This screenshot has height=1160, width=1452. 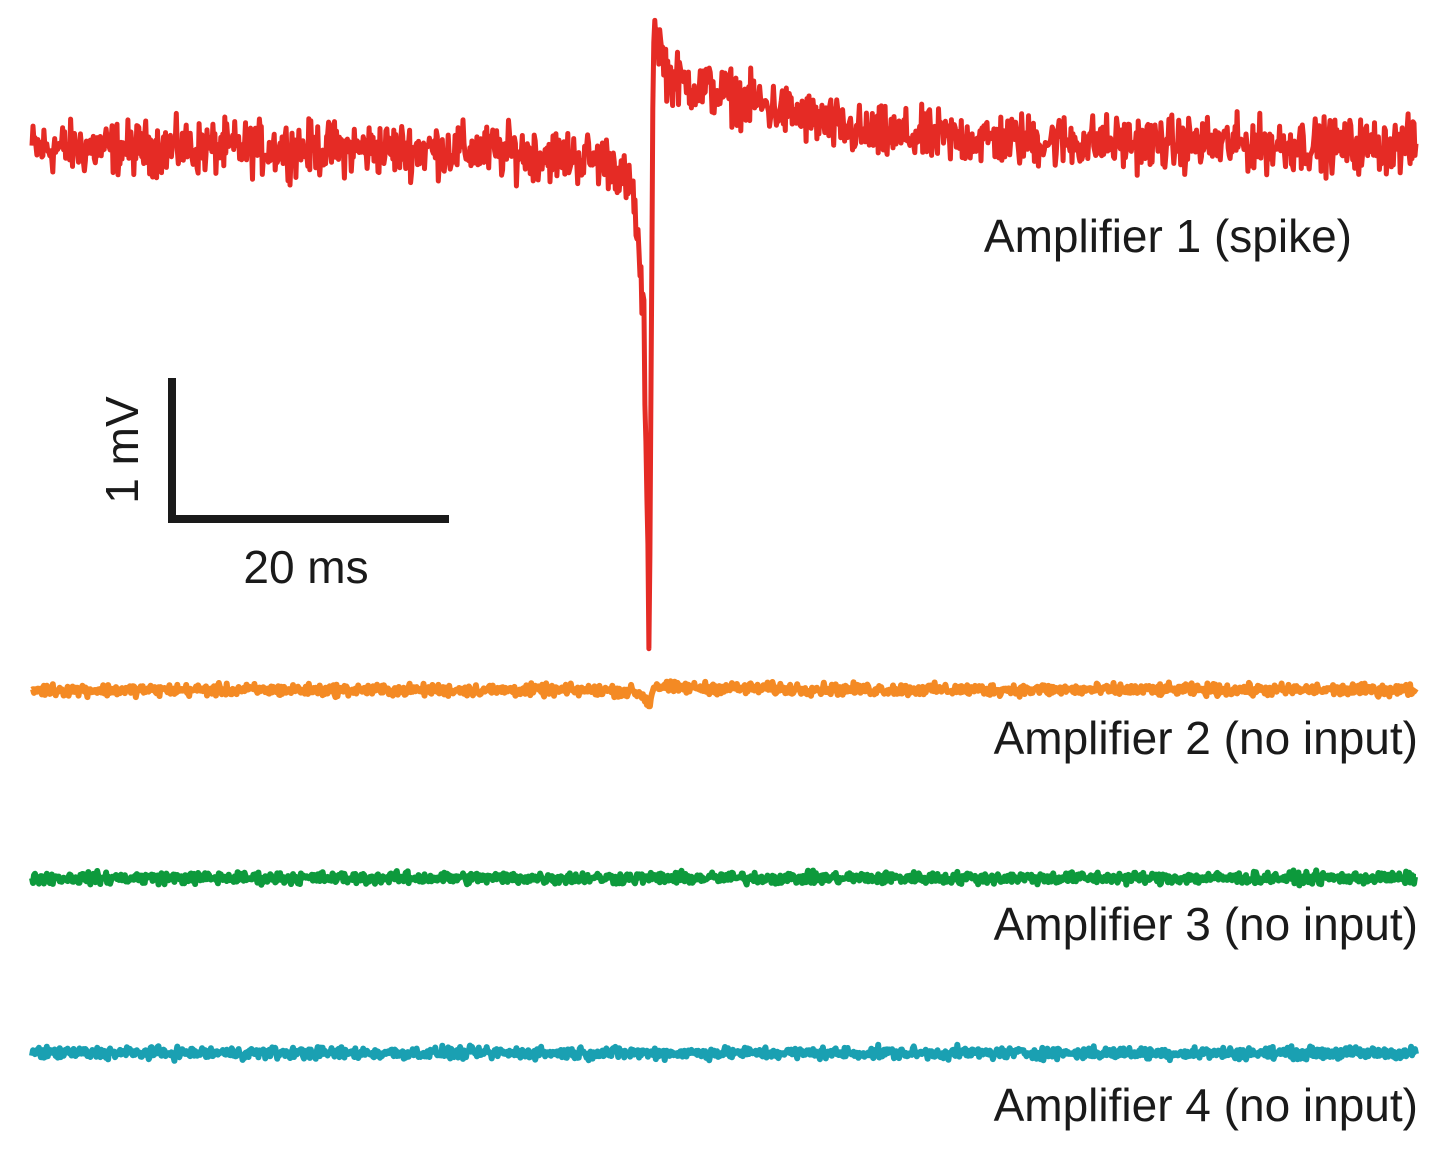 I want to click on scale-bar-voltage-label: 1 mV, so click(x=122, y=450).